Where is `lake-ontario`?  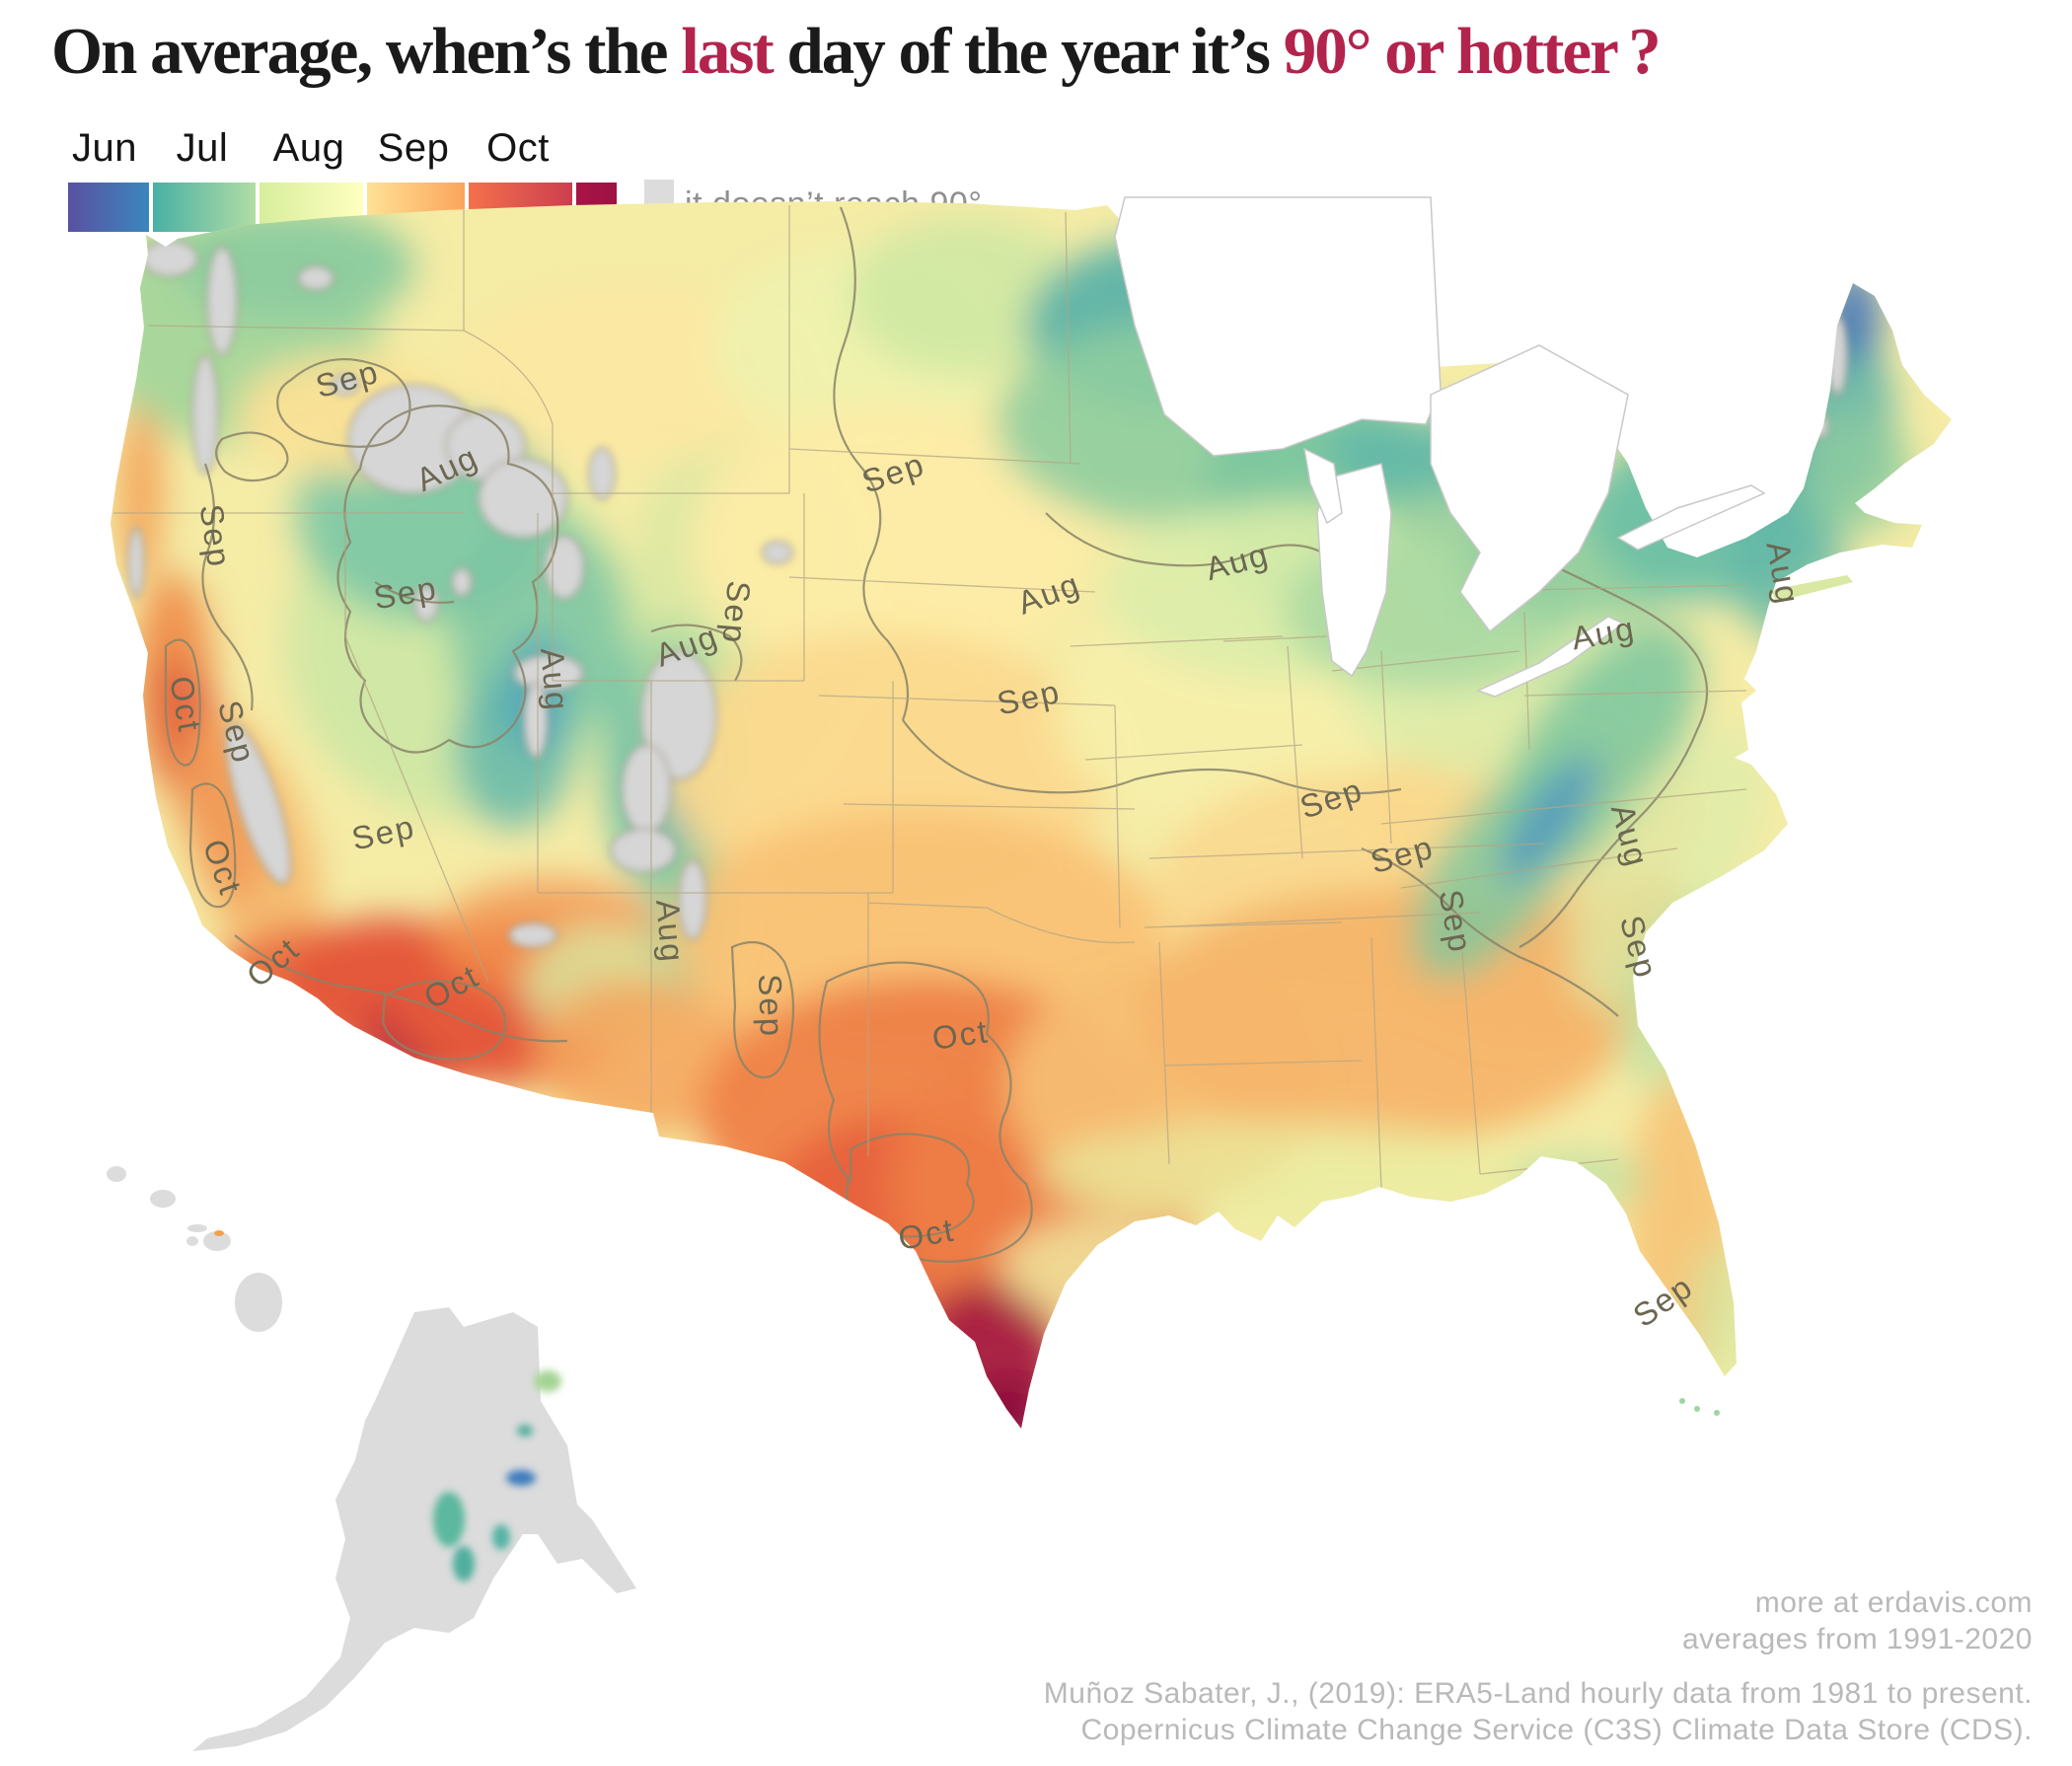
lake-ontario is located at coordinates (1691, 517).